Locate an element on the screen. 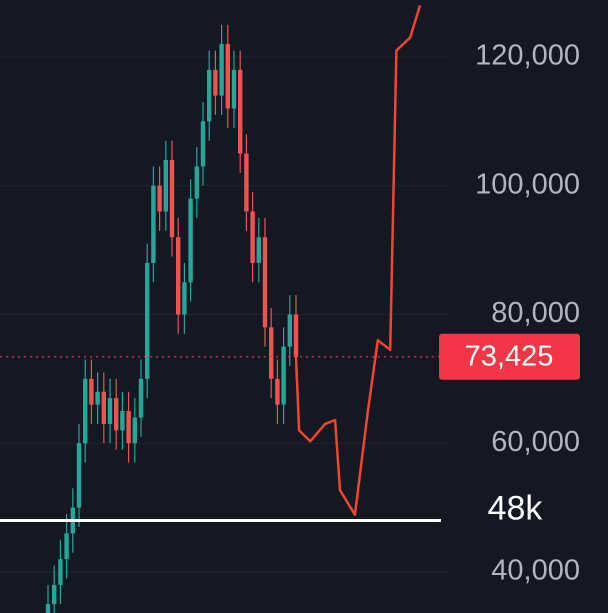 The width and height of the screenshot is (608, 613). y-tick-label: 100,000 is located at coordinates (527, 184).